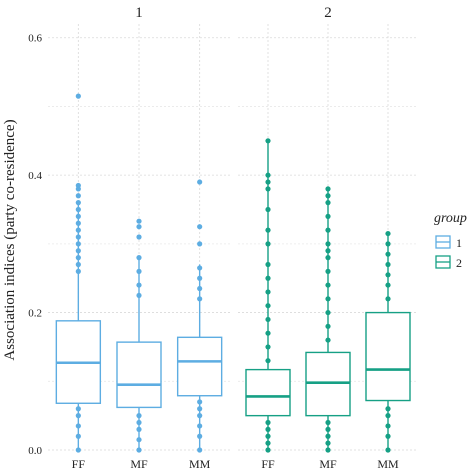 The image size is (474, 474). I want to click on legend-label: 2, so click(459, 263).